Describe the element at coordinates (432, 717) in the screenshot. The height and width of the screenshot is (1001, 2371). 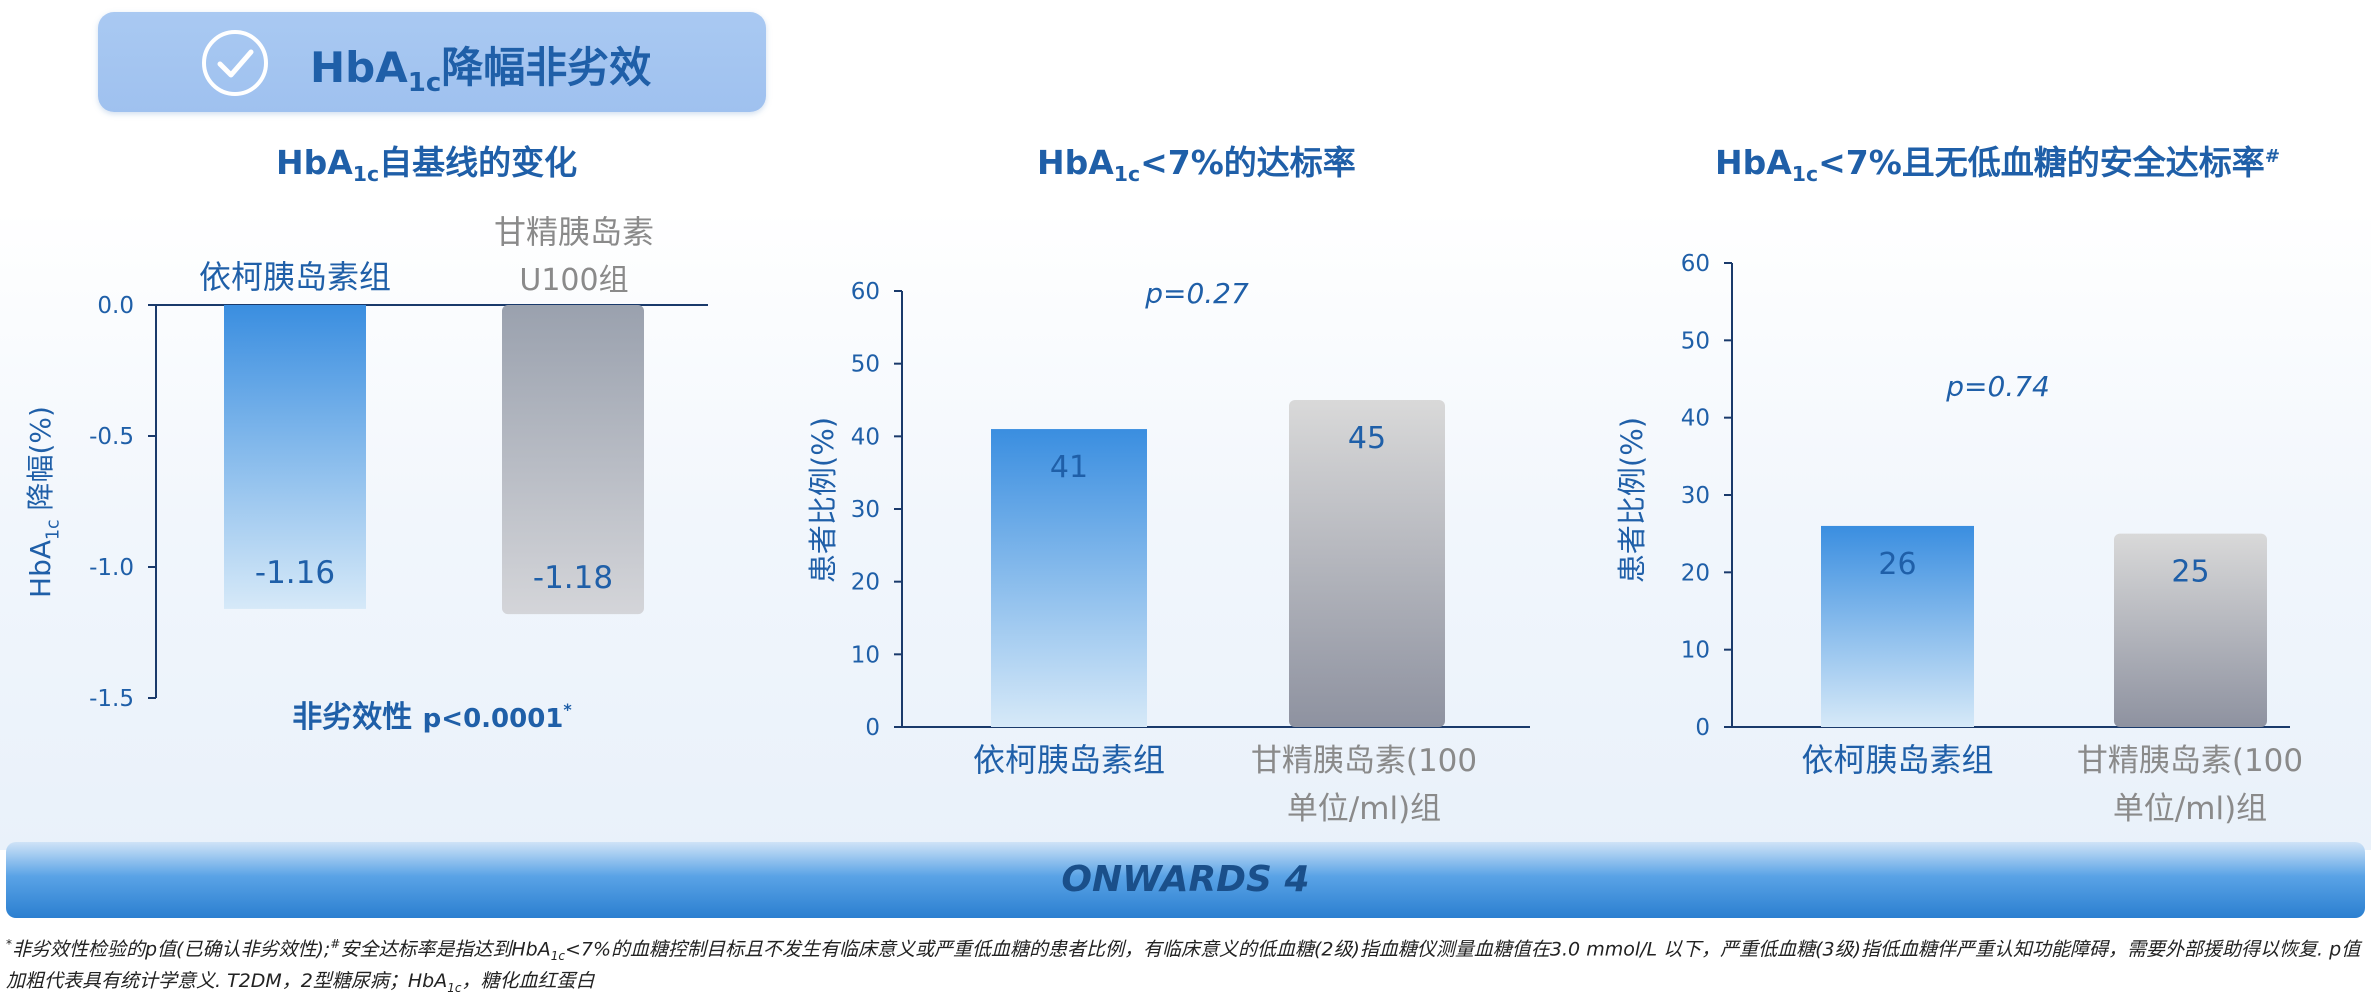
I see `annotation: 非劣效性 p<0.0001*` at that location.